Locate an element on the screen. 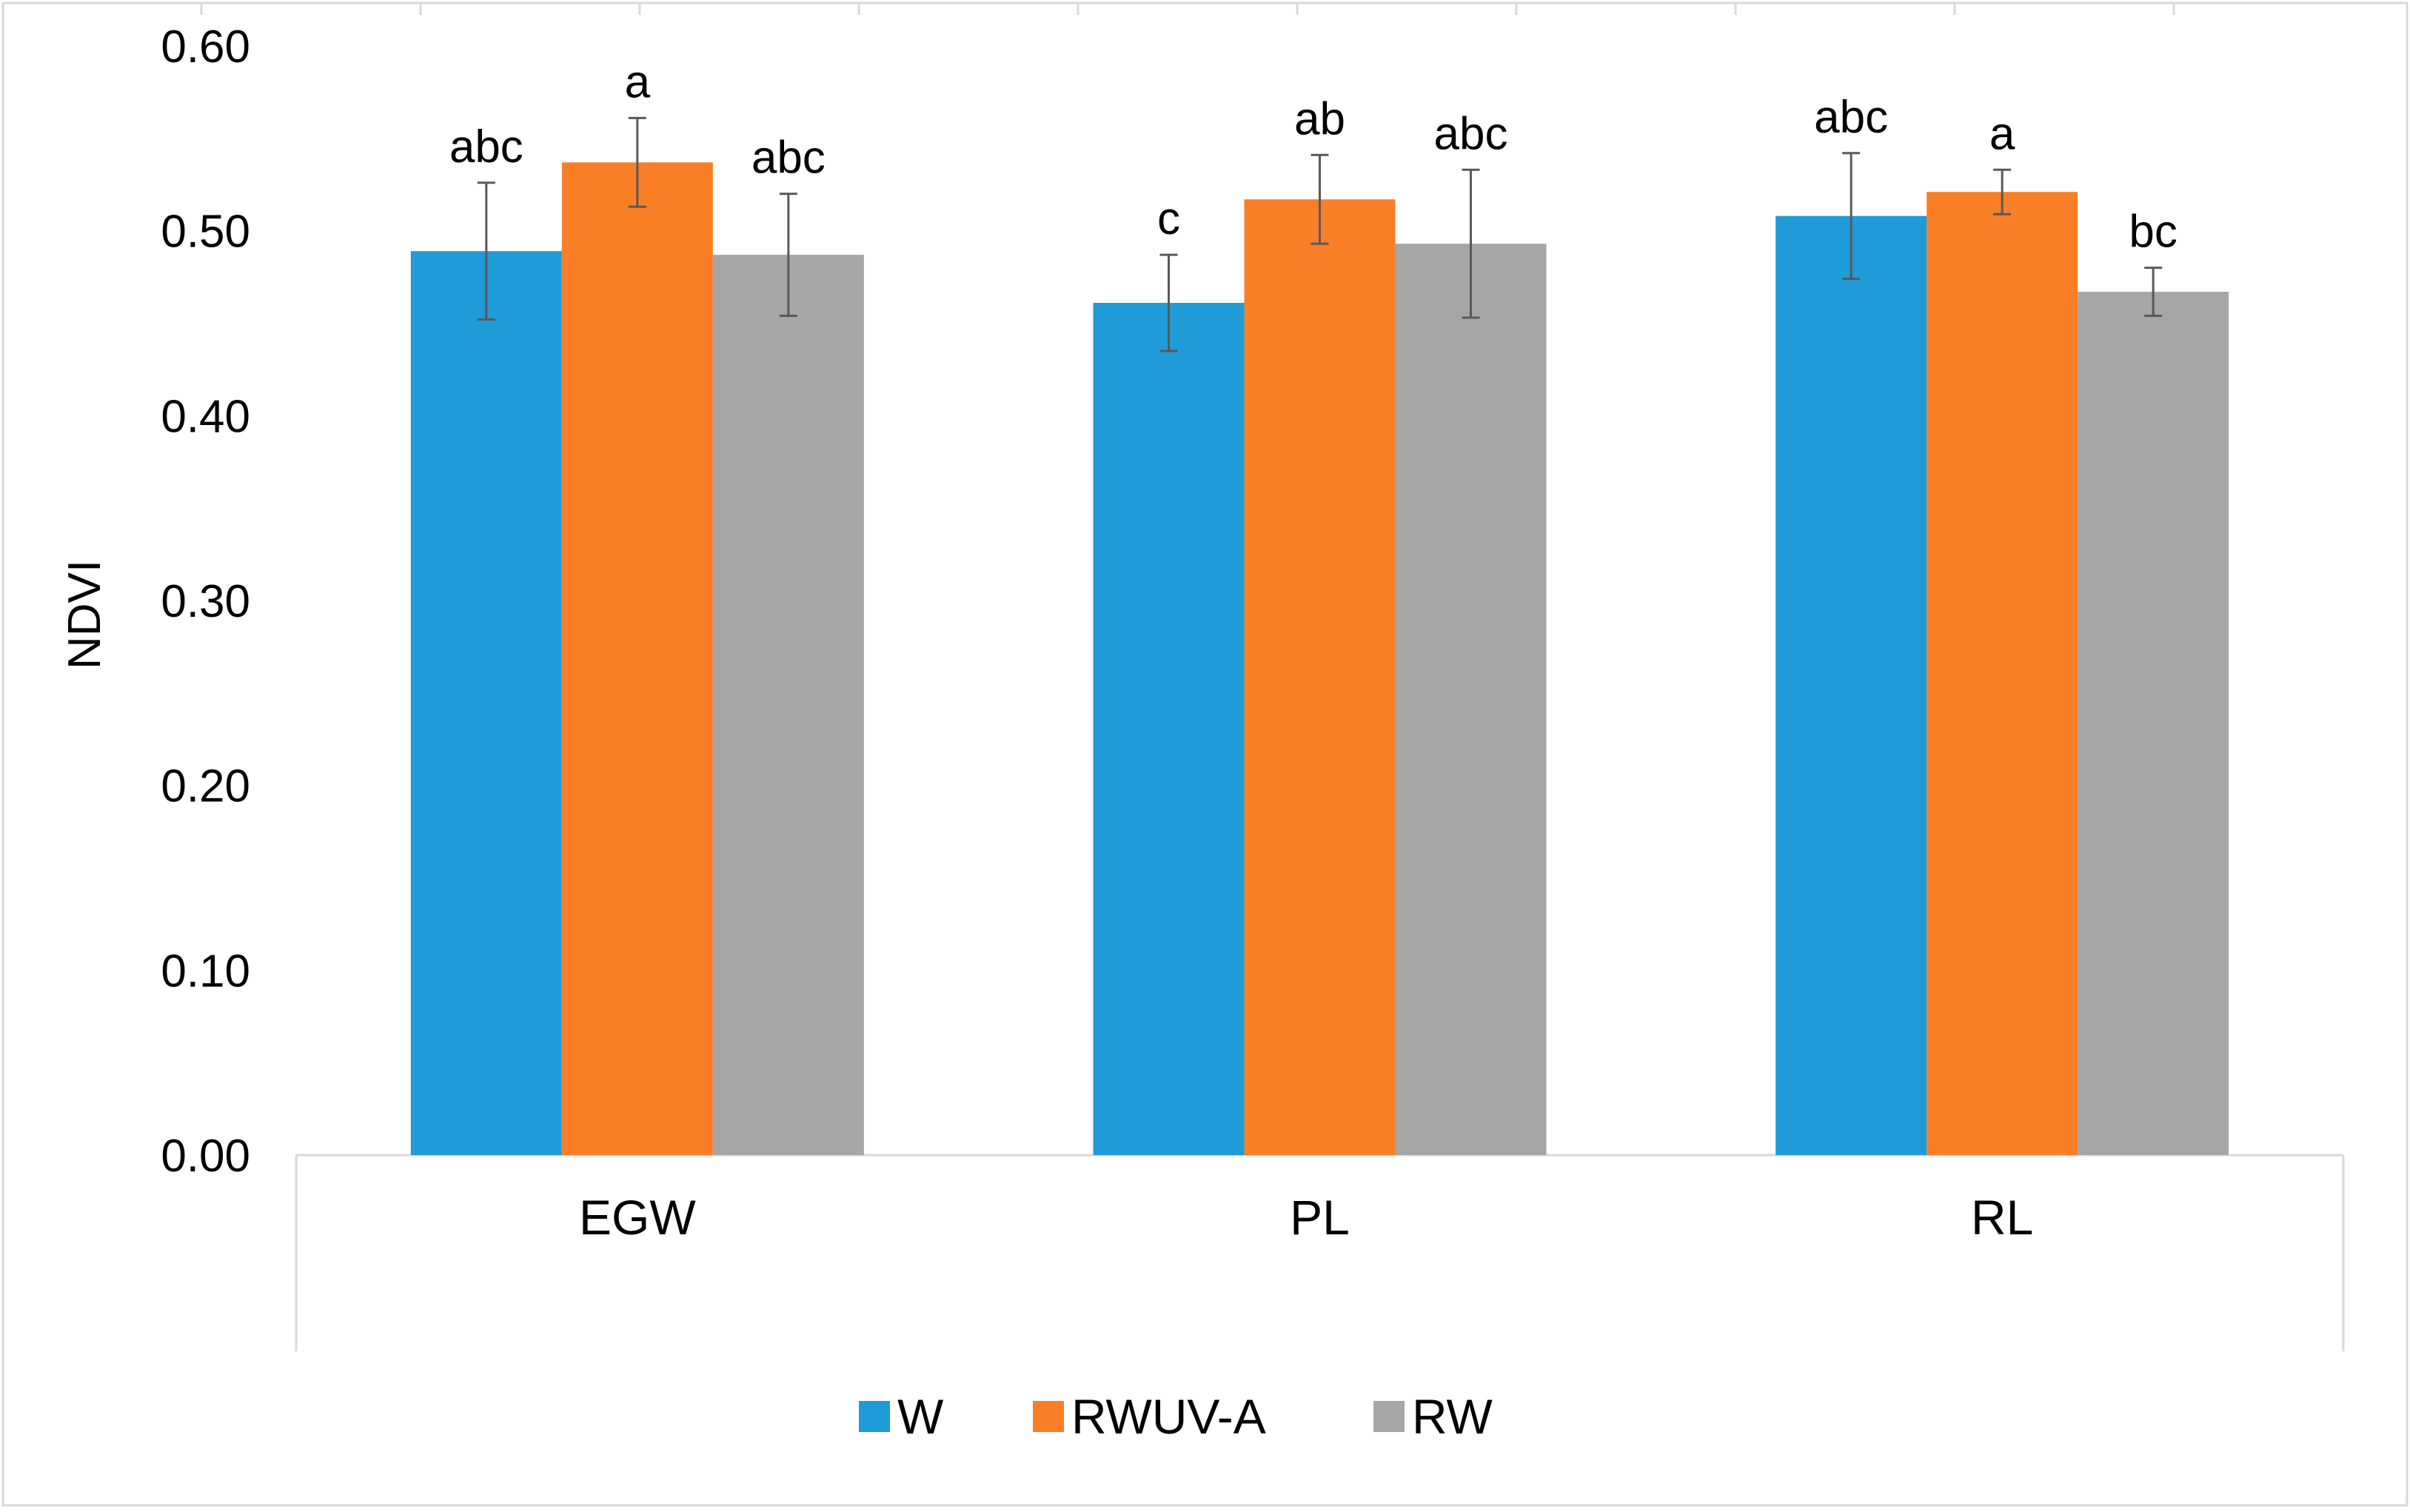 This screenshot has height=1512, width=2410. x-axis-tick-labels: EGW PL RL is located at coordinates (1306, 1217).